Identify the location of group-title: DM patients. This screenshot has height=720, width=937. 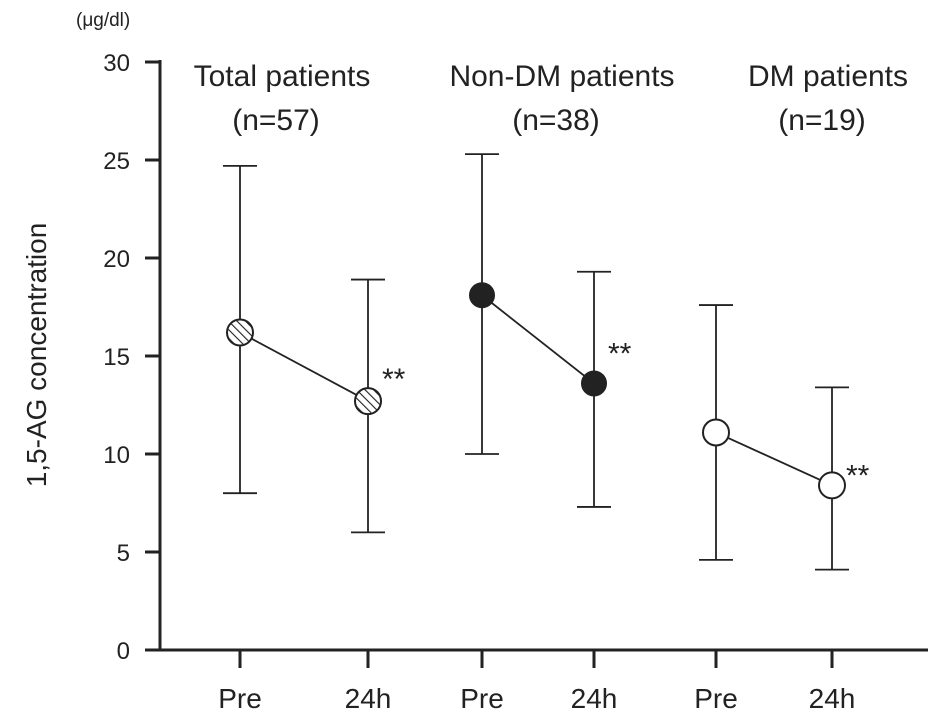
(828, 76).